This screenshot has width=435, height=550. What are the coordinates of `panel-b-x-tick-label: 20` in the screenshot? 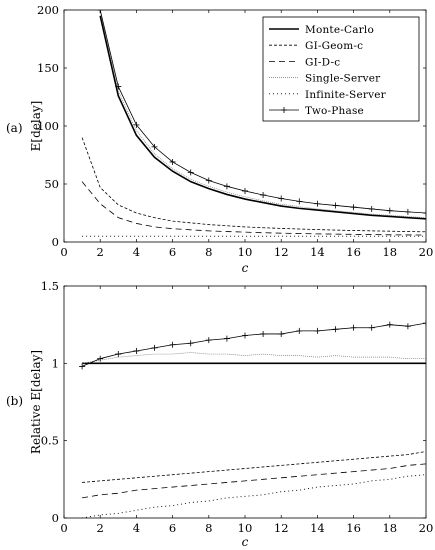 It's located at (426, 528).